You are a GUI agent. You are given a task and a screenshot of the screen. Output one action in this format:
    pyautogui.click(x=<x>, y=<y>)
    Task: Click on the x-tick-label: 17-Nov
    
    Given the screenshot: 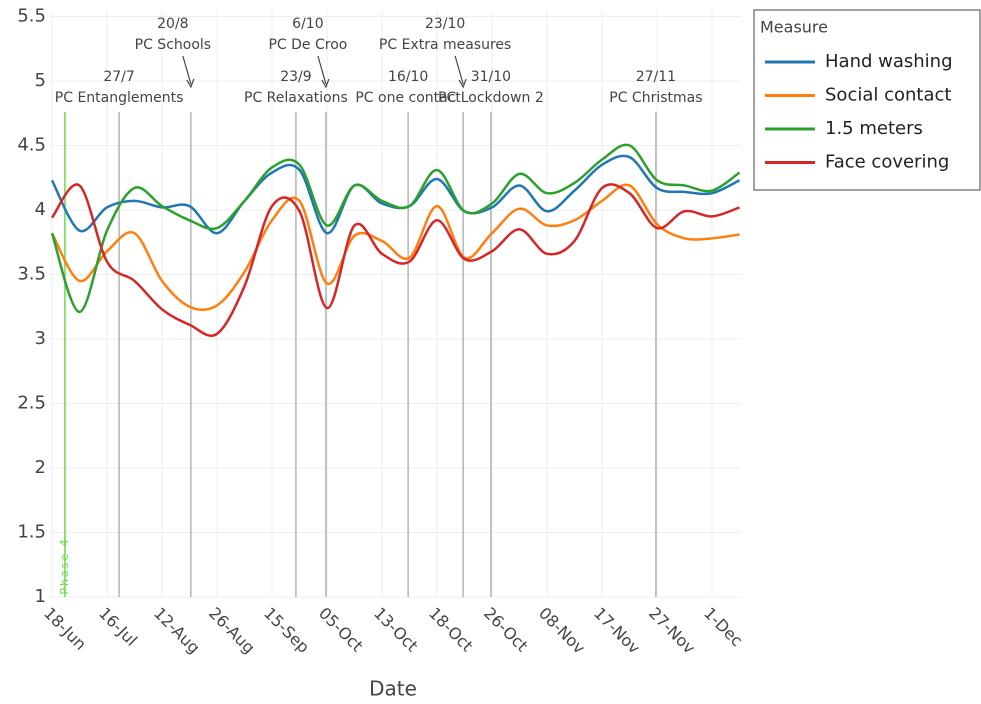 What is the action you would take?
    pyautogui.click(x=617, y=631)
    